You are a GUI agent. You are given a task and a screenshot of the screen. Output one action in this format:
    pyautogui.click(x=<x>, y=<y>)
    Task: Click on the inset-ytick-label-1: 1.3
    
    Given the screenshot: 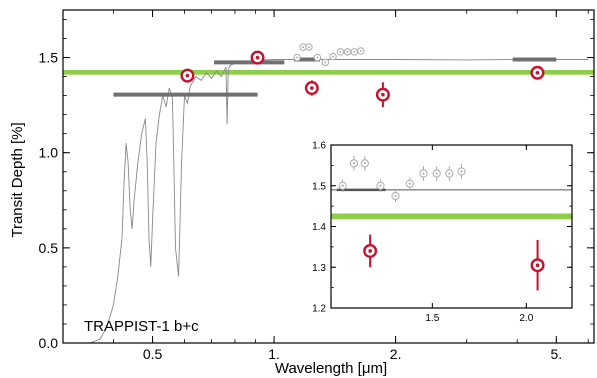 What is the action you would take?
    pyautogui.click(x=319, y=268)
    